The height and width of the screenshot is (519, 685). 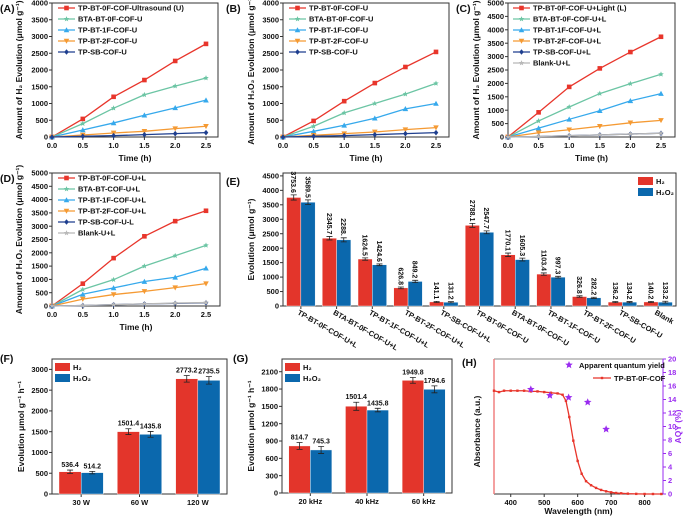 I want to click on y-tick-label: 2000, so click(x=495, y=83).